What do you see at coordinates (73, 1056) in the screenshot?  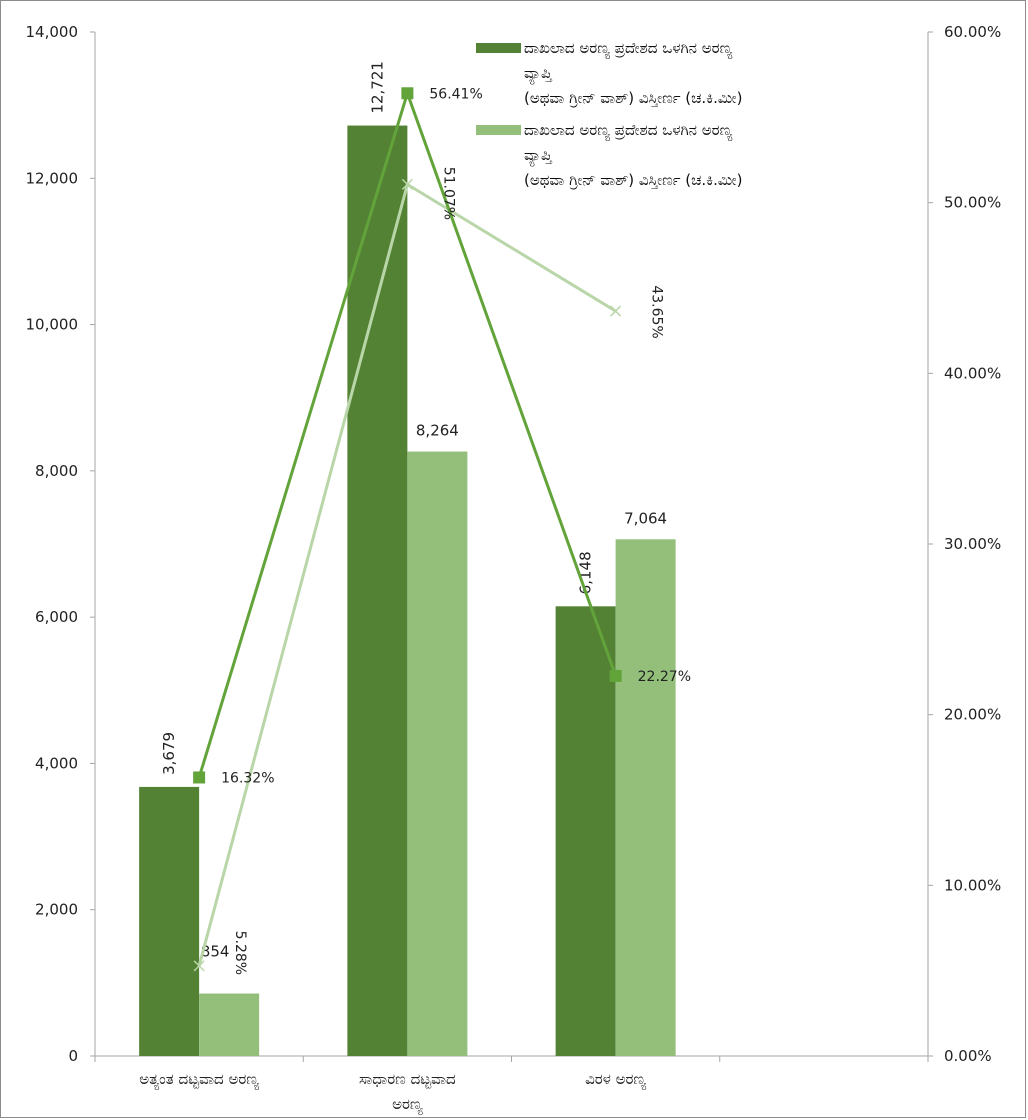 I see `left-axis-tick-label: 0` at bounding box center [73, 1056].